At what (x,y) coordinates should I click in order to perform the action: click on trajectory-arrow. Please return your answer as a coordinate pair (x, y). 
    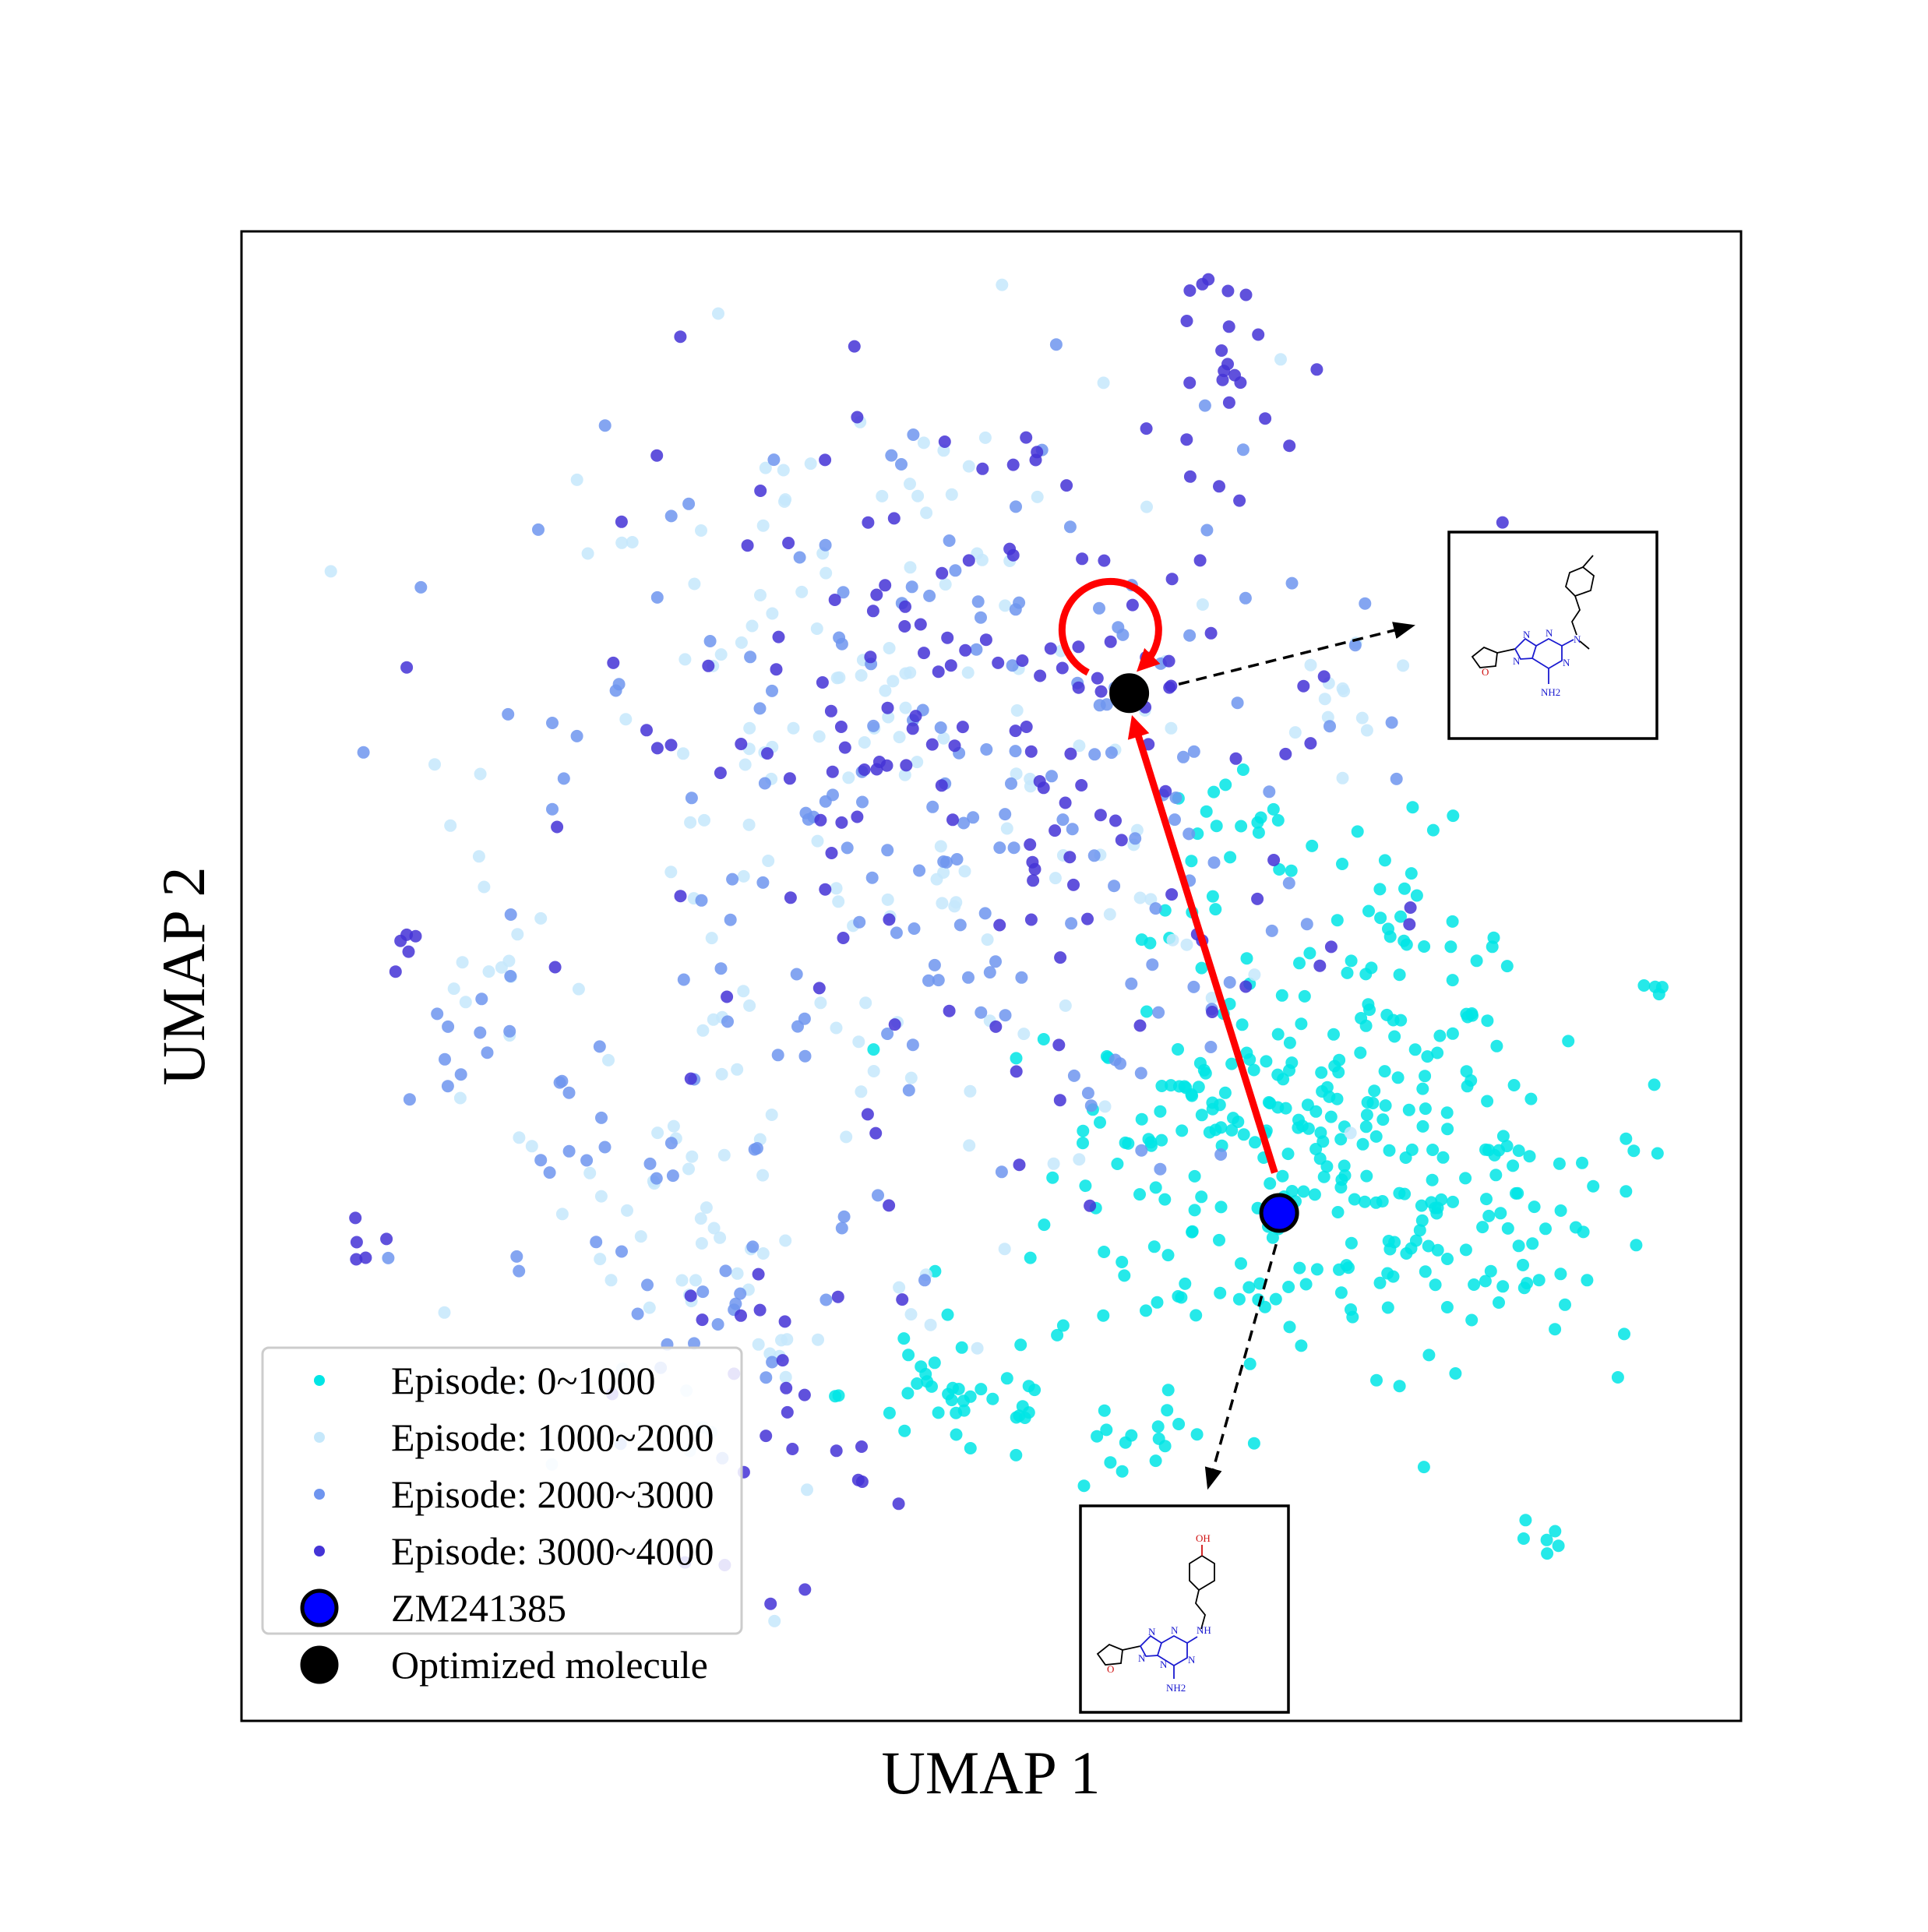
    Looking at the image, I should click on (1203, 945).